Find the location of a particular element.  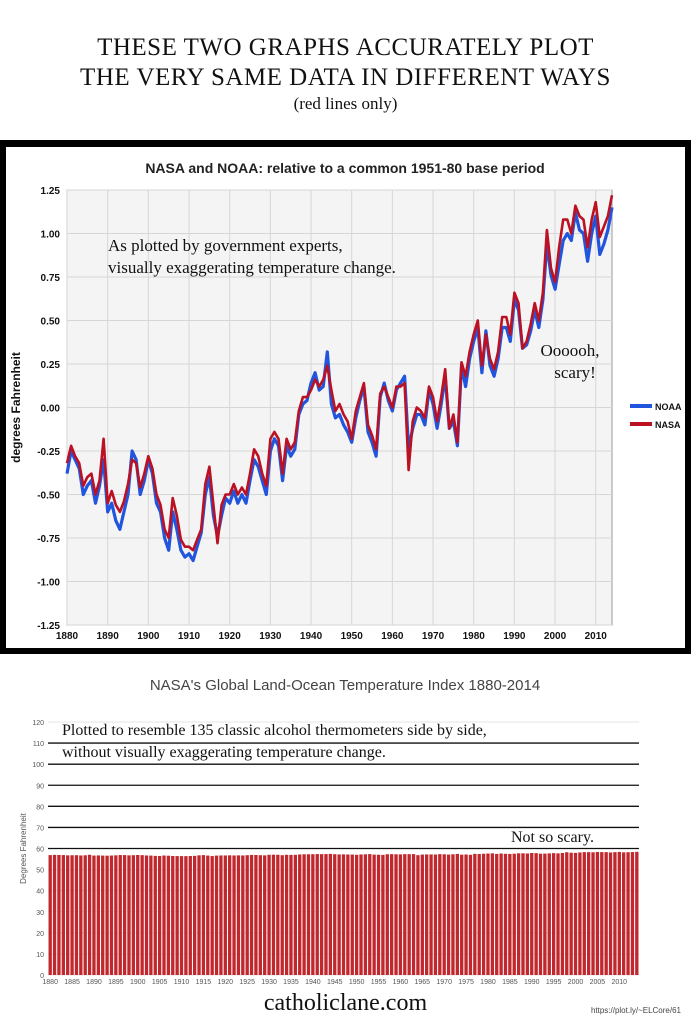

footer-url: https://plot.ly/~ELCore/61 is located at coordinates (635, 1010).